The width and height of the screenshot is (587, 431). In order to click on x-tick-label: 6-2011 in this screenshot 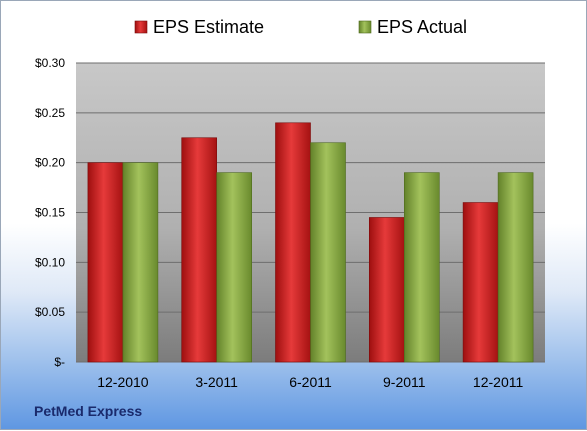, I will do `click(310, 382)`.